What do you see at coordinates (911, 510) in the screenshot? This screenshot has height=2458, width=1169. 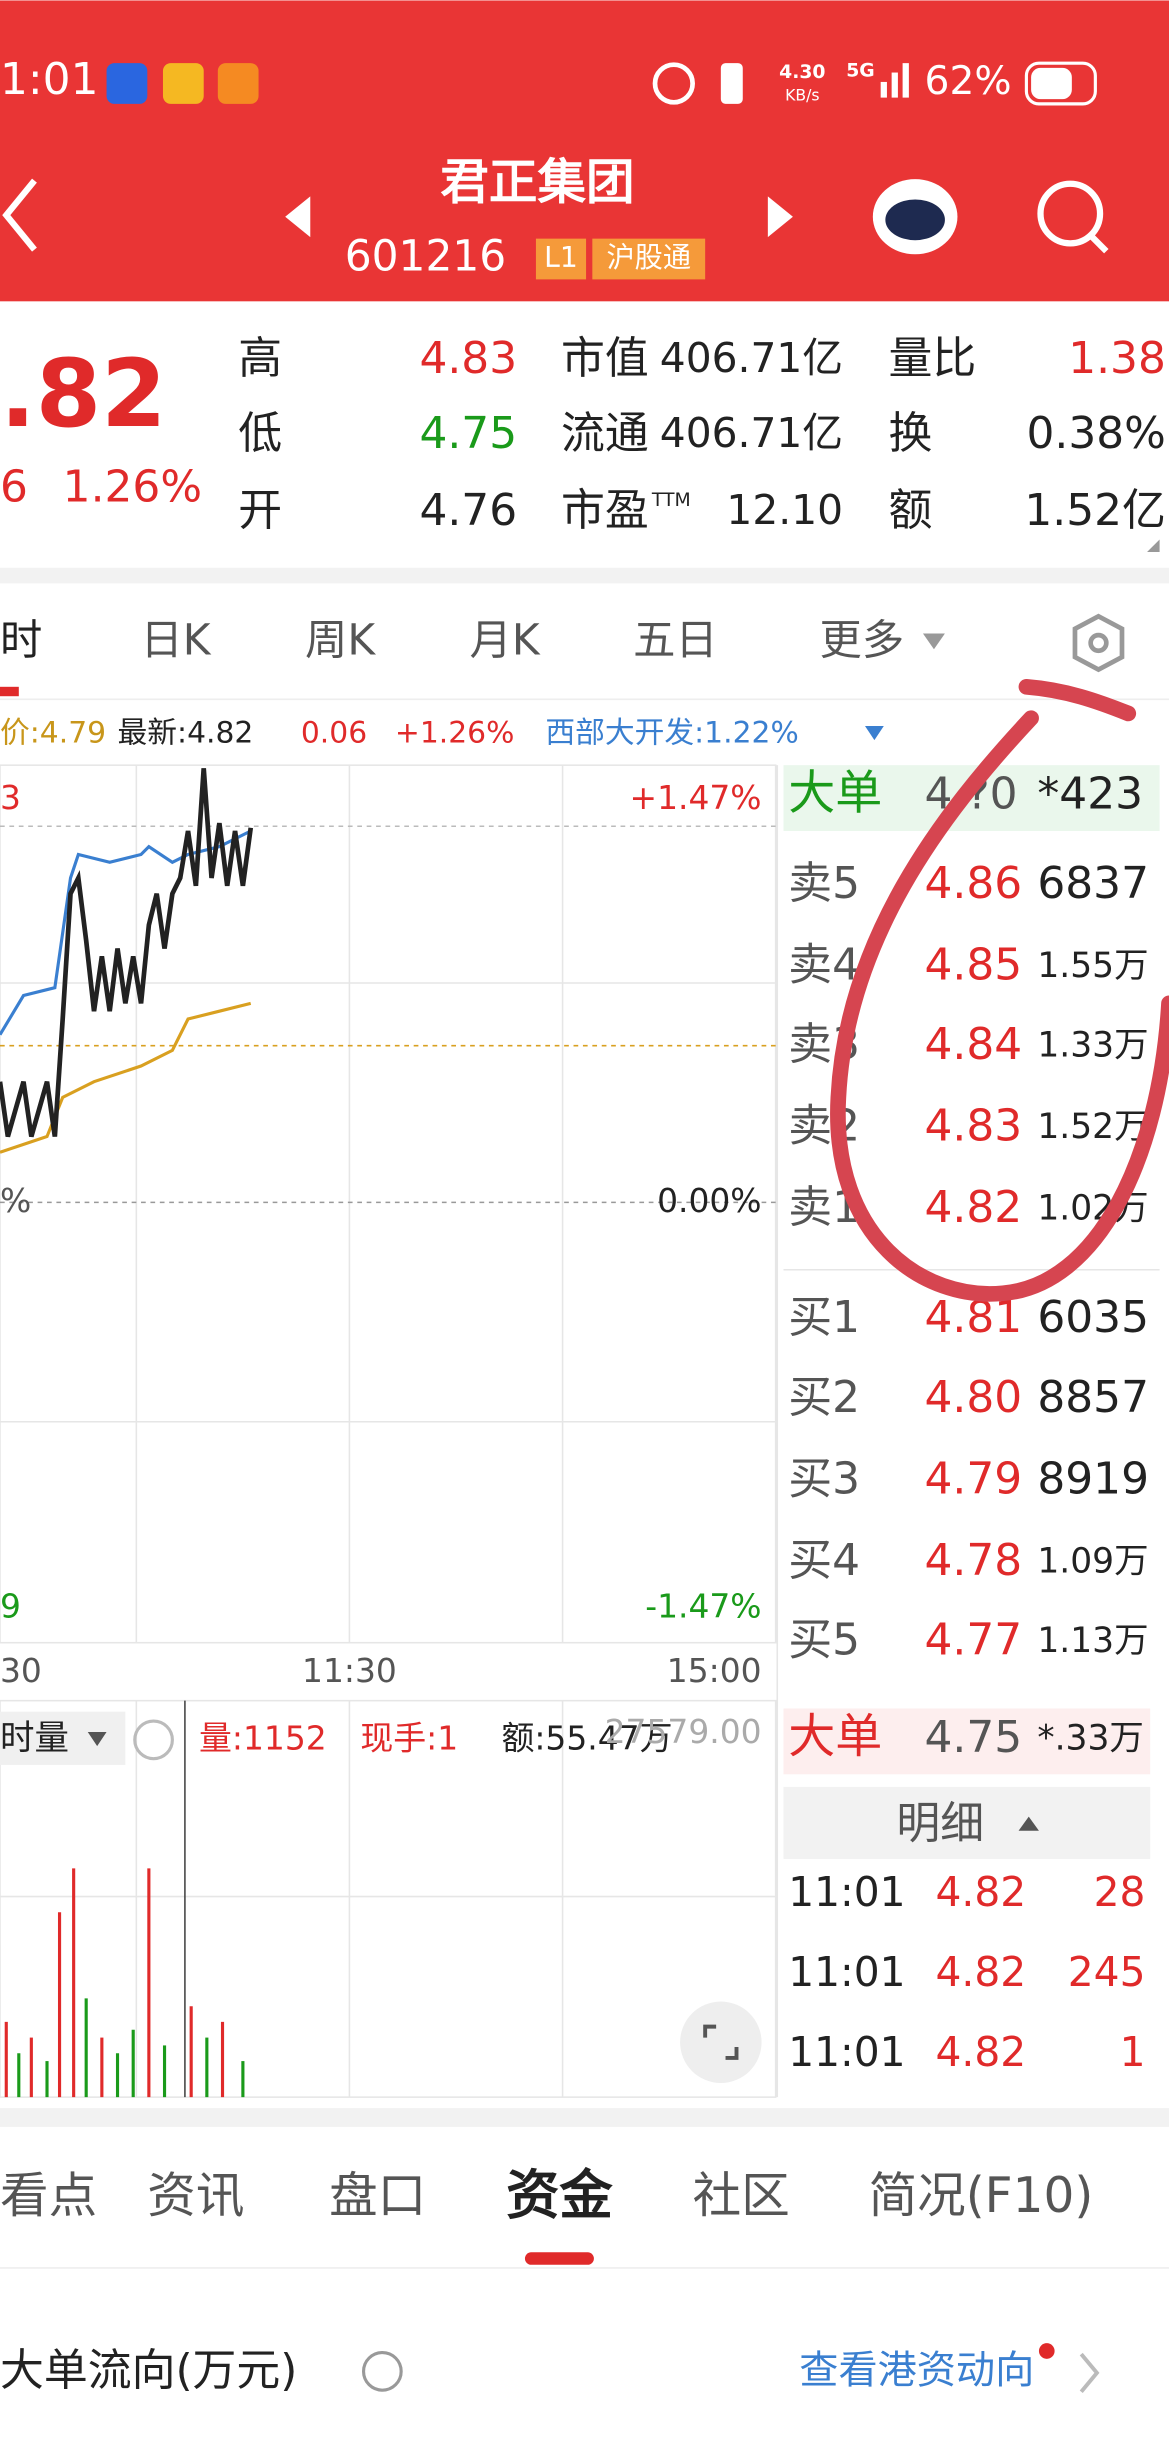 I see `stat-label: 额` at bounding box center [911, 510].